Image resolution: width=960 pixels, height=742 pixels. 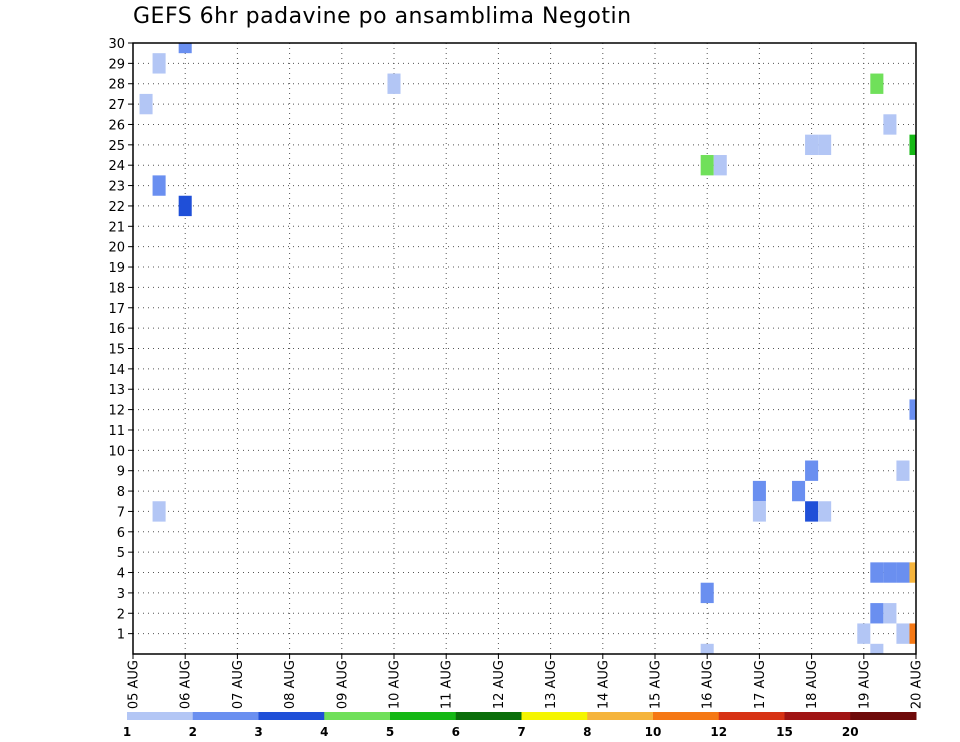 What do you see at coordinates (447, 684) in the screenshot?
I see `x-tick-label: 11 AUG` at bounding box center [447, 684].